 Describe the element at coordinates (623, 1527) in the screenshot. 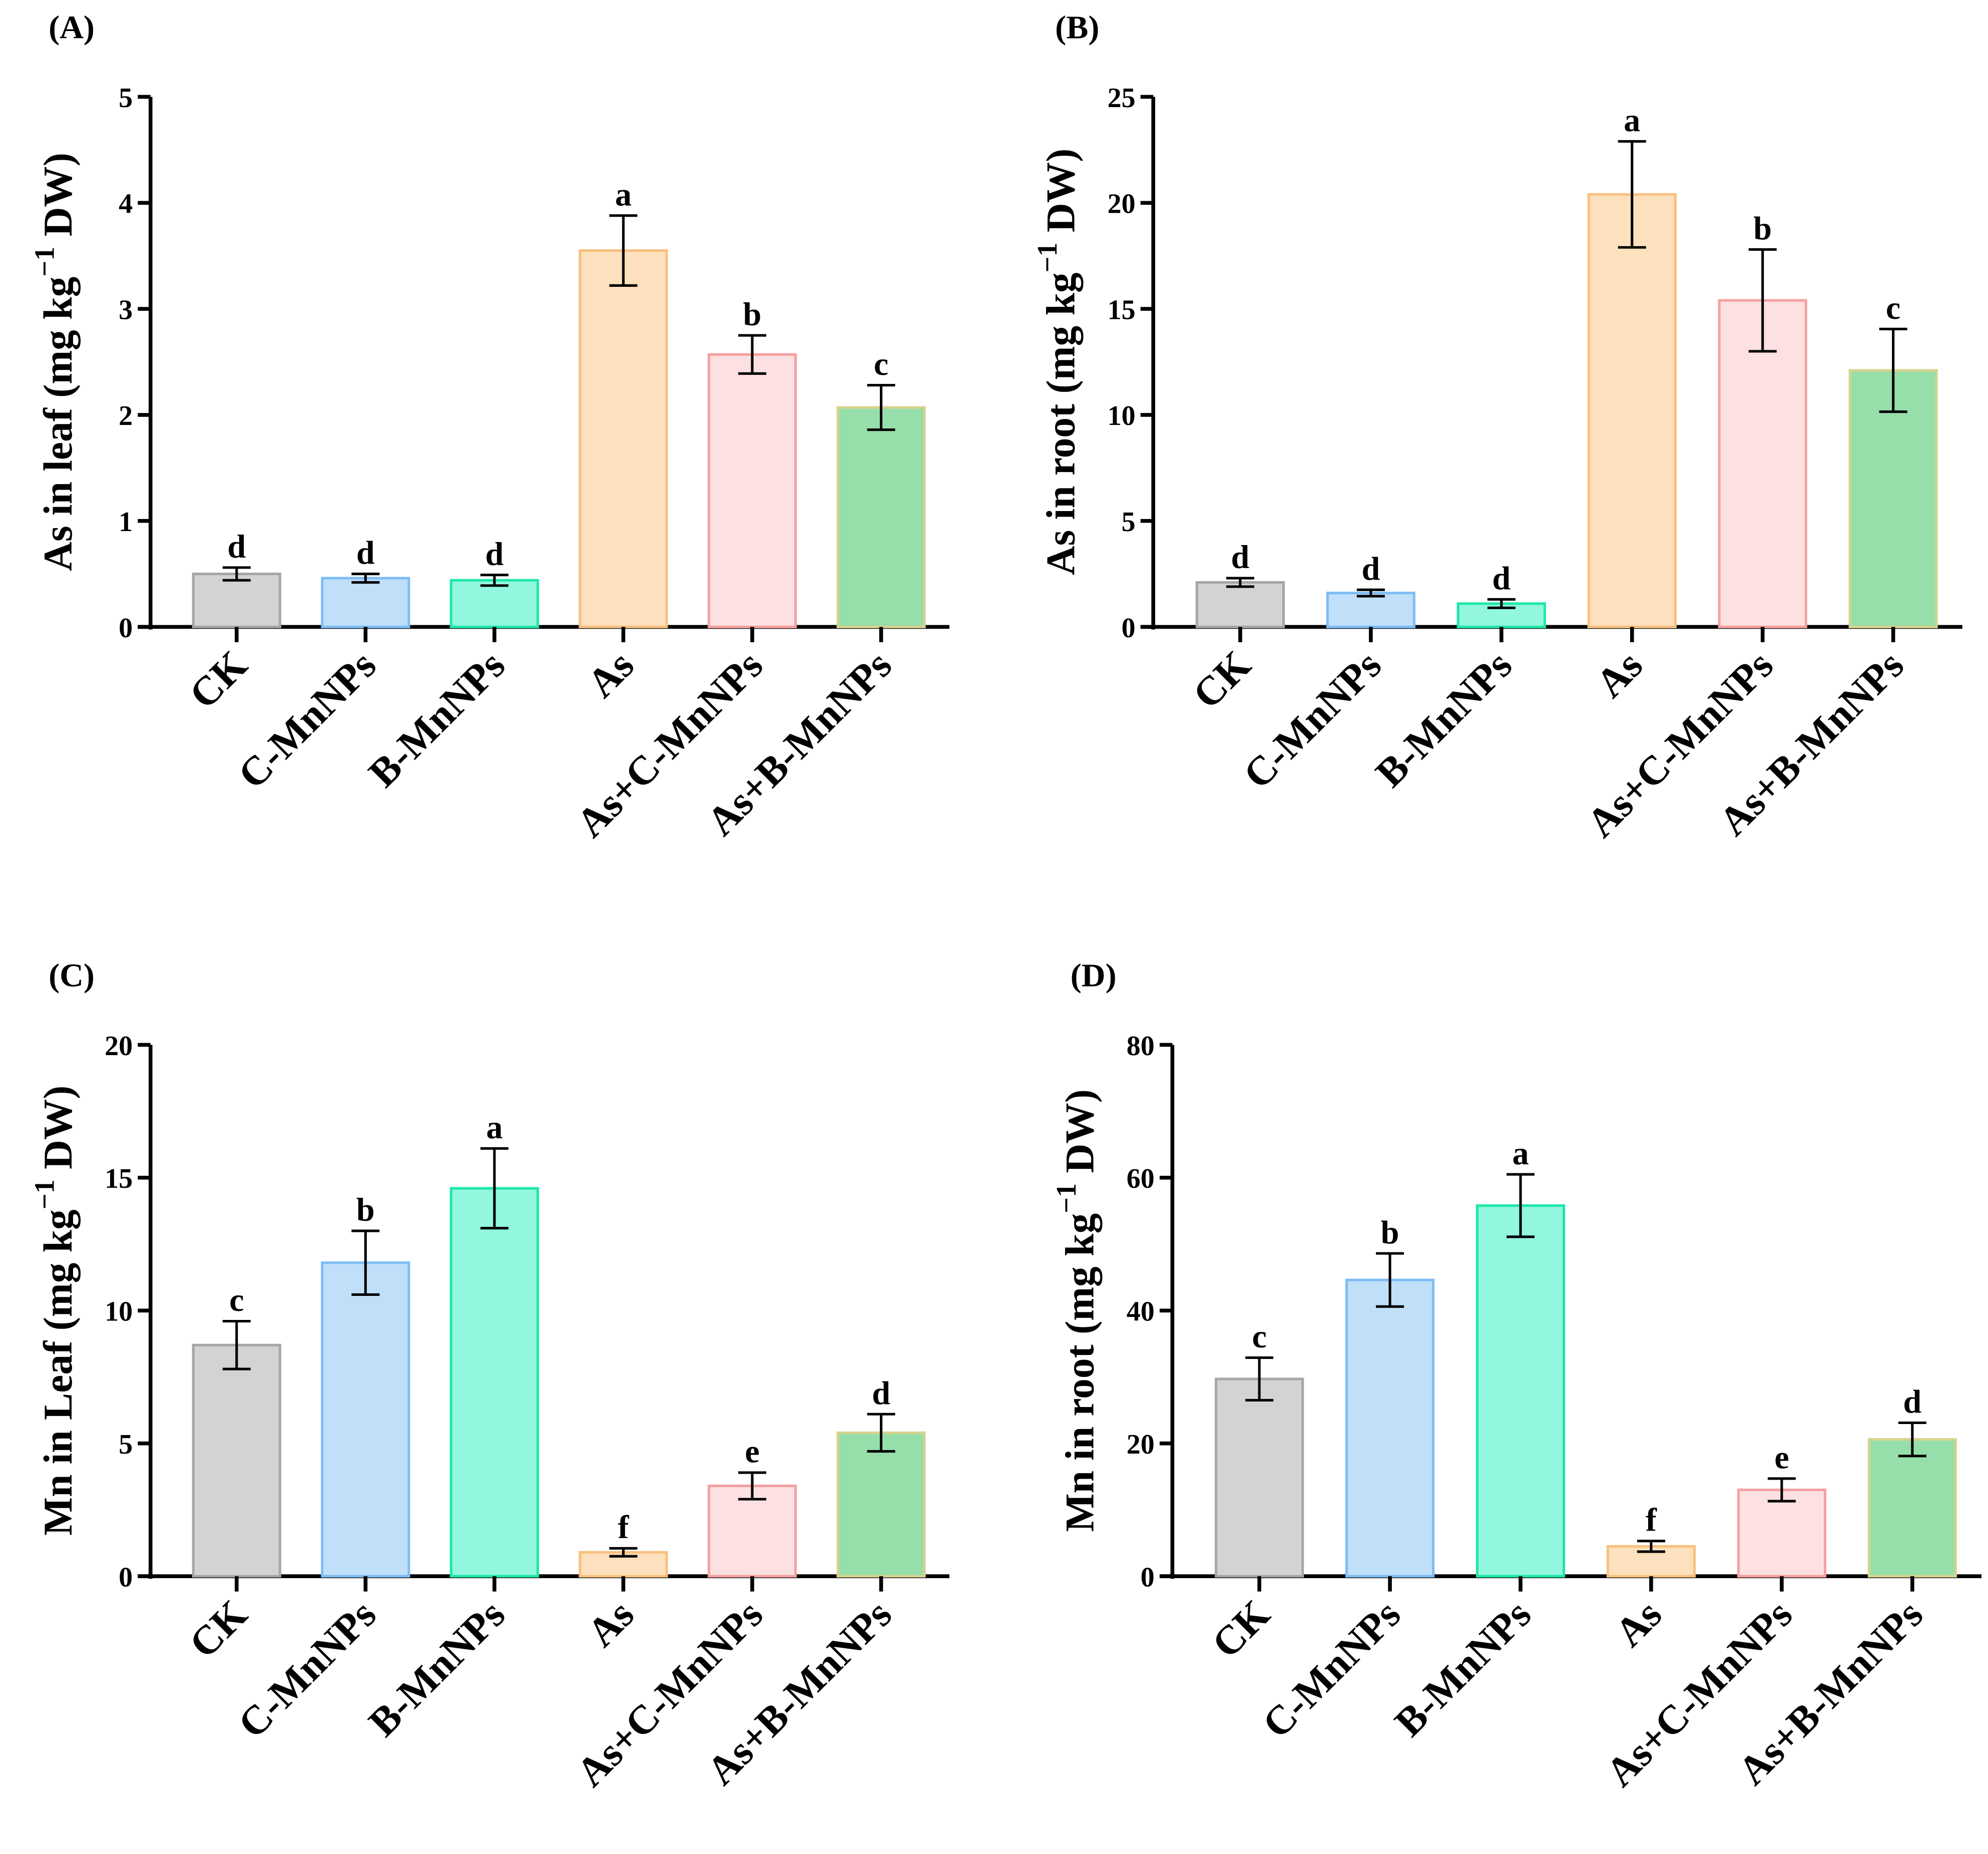

I see `significance-letter: f` at that location.